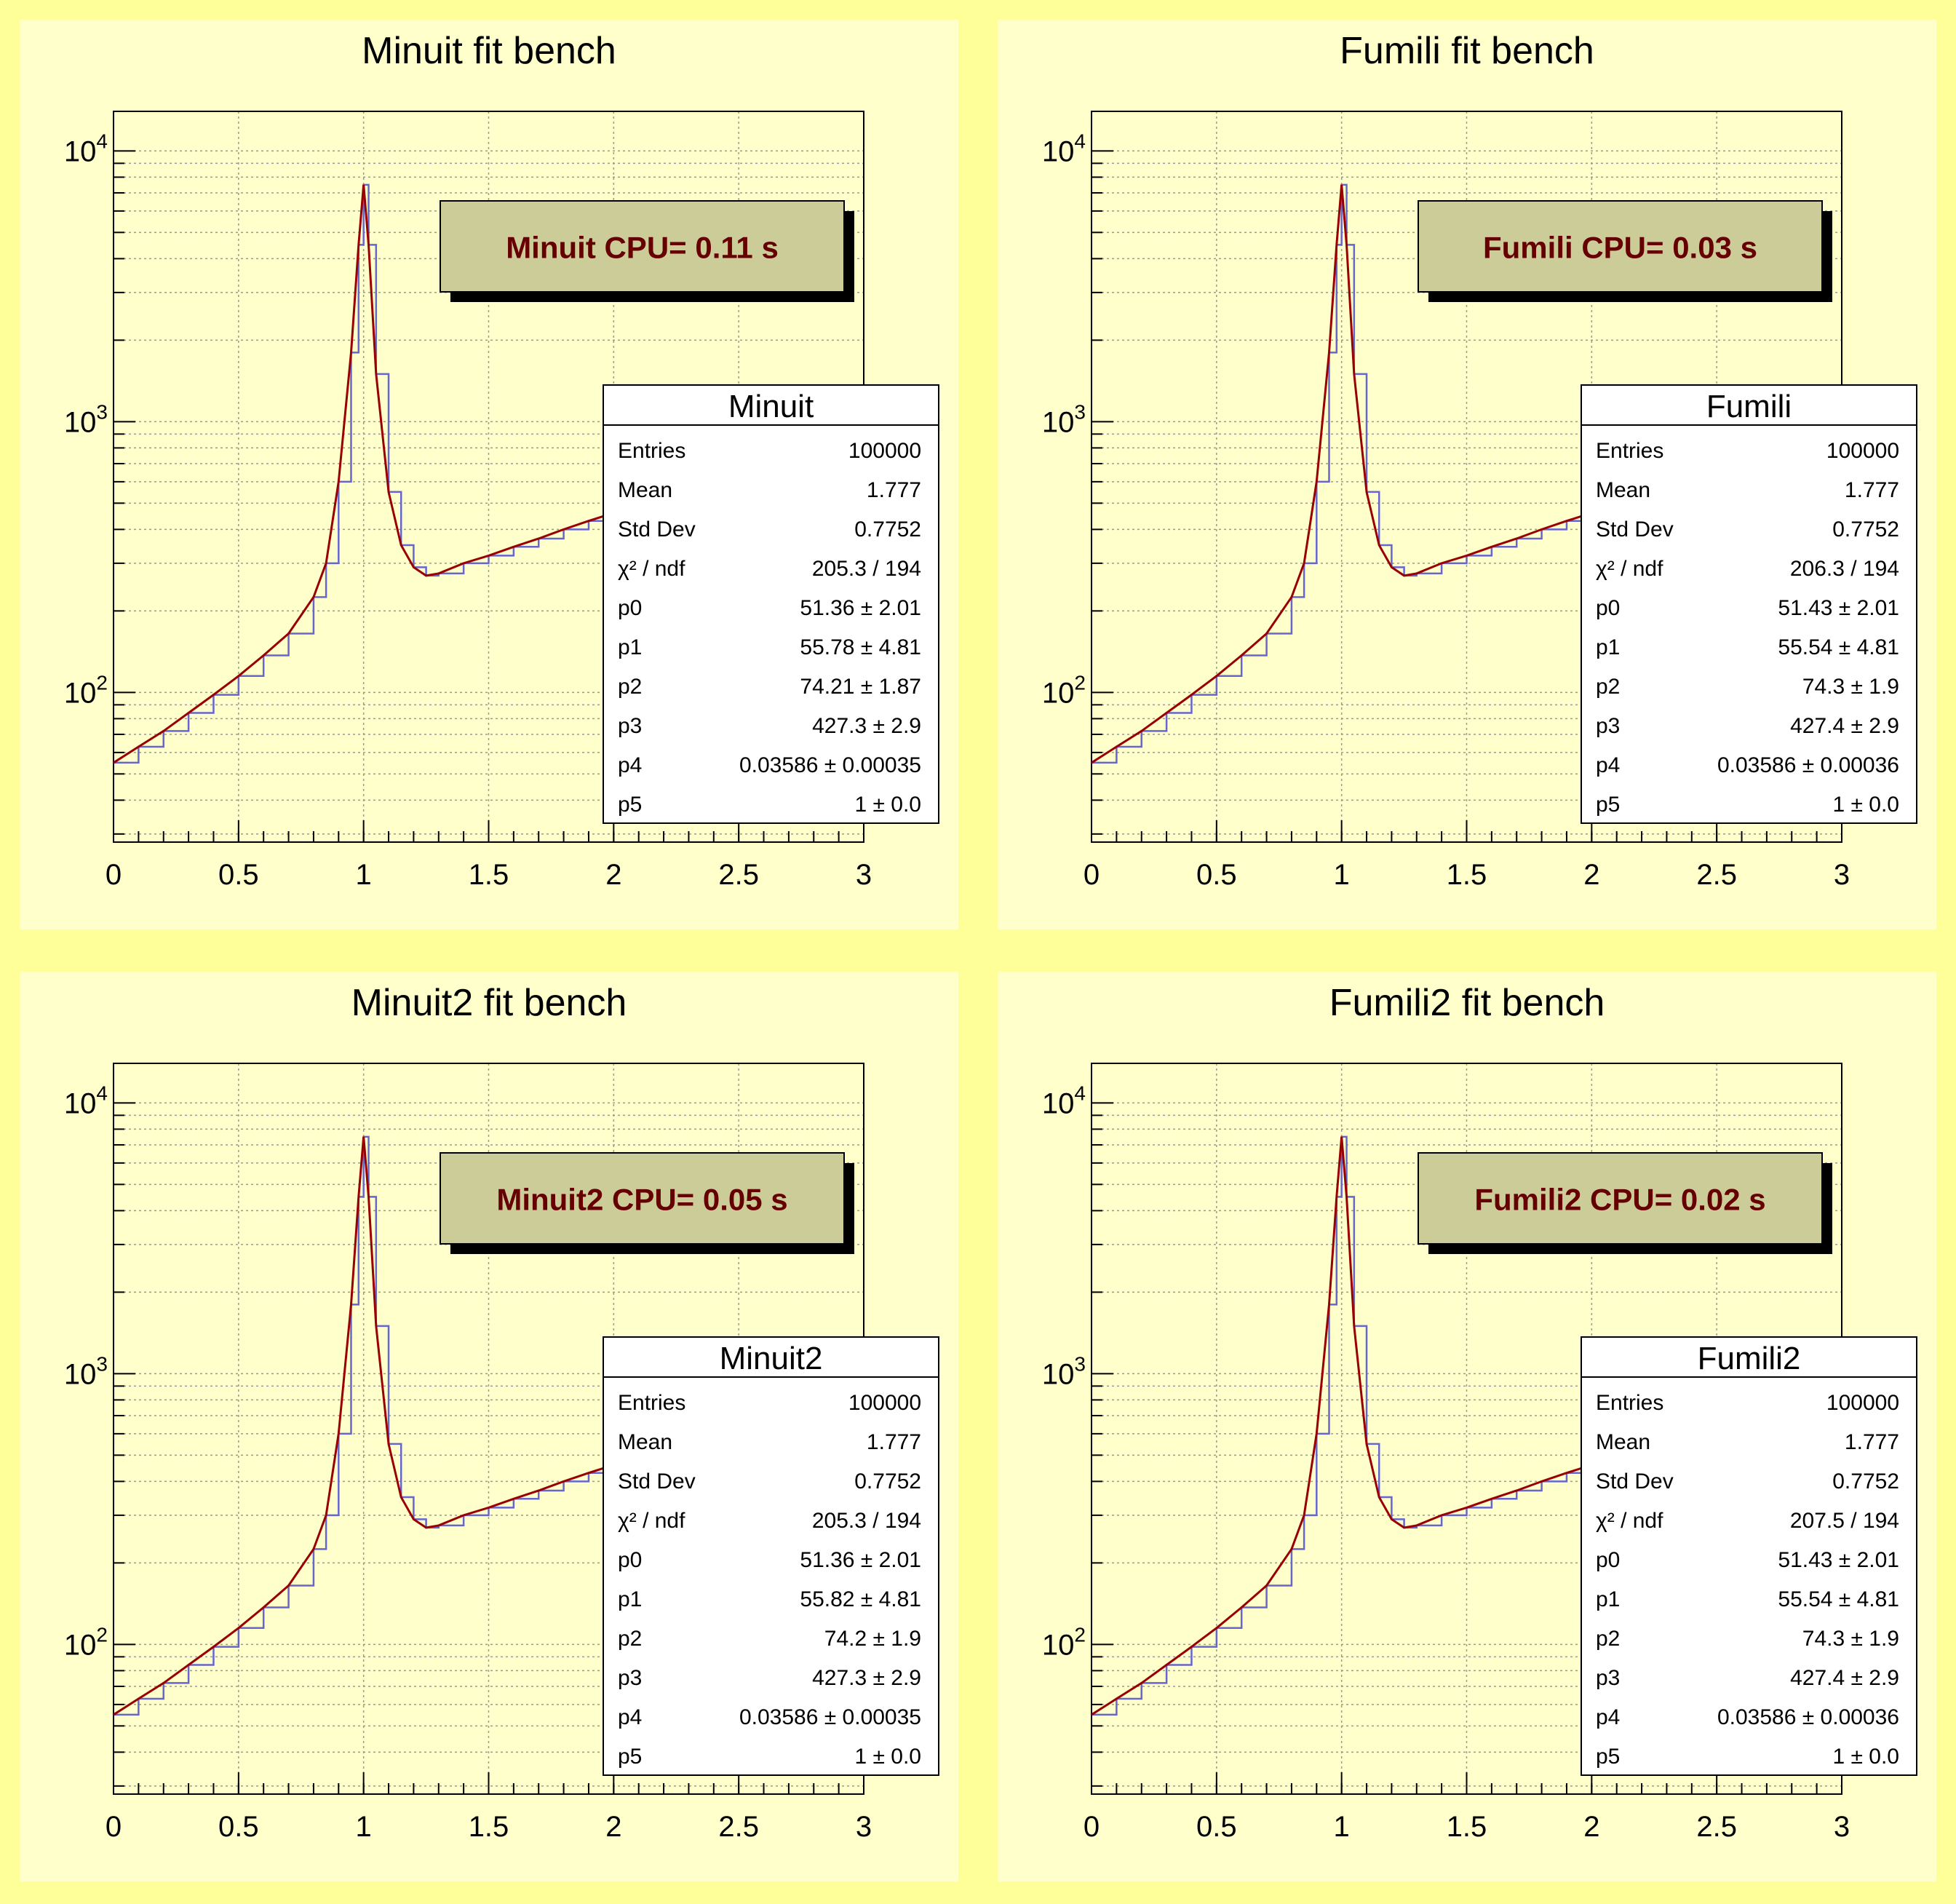 This screenshot has width=1956, height=1904. I want to click on stats-title: Fumili, so click(1749, 406).